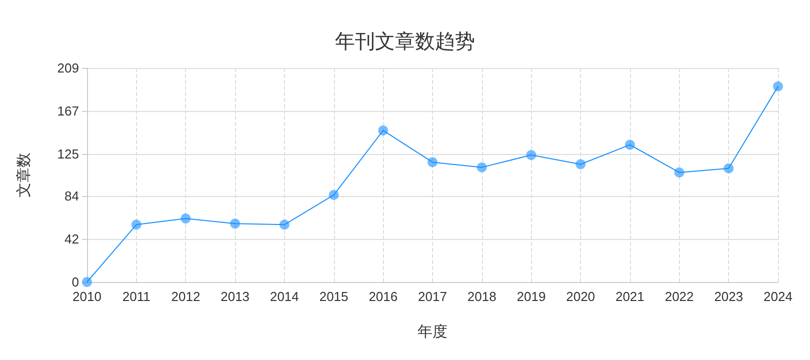  I want to click on x-tick-label: 2014, so click(284, 296).